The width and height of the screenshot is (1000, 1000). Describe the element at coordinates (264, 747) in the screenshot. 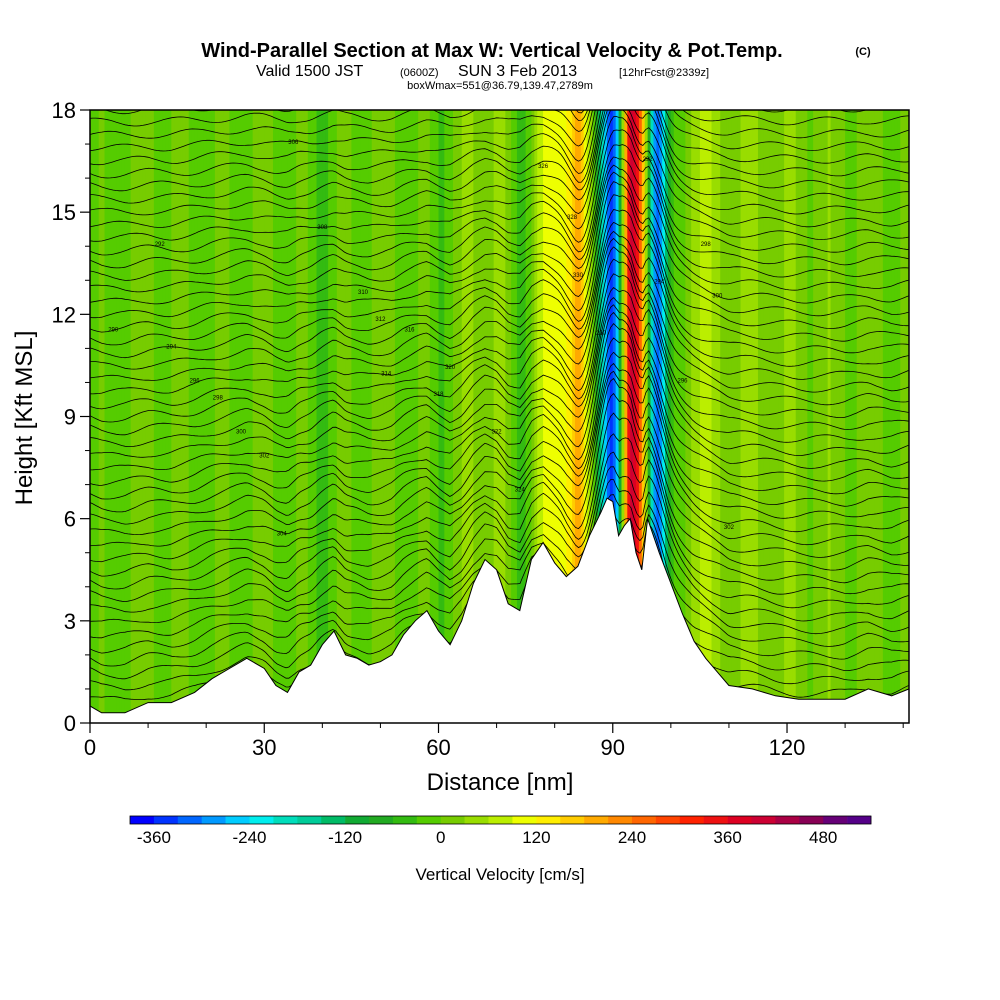

I see `x-tick-label: 30` at that location.